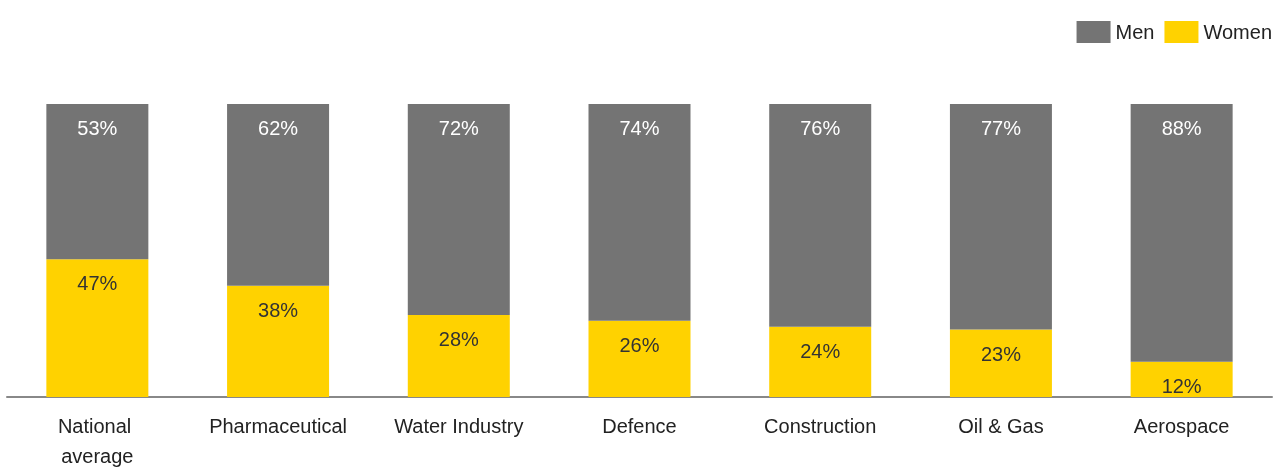  Describe the element at coordinates (278, 309) in the screenshot. I see `data-label: 38%` at that location.